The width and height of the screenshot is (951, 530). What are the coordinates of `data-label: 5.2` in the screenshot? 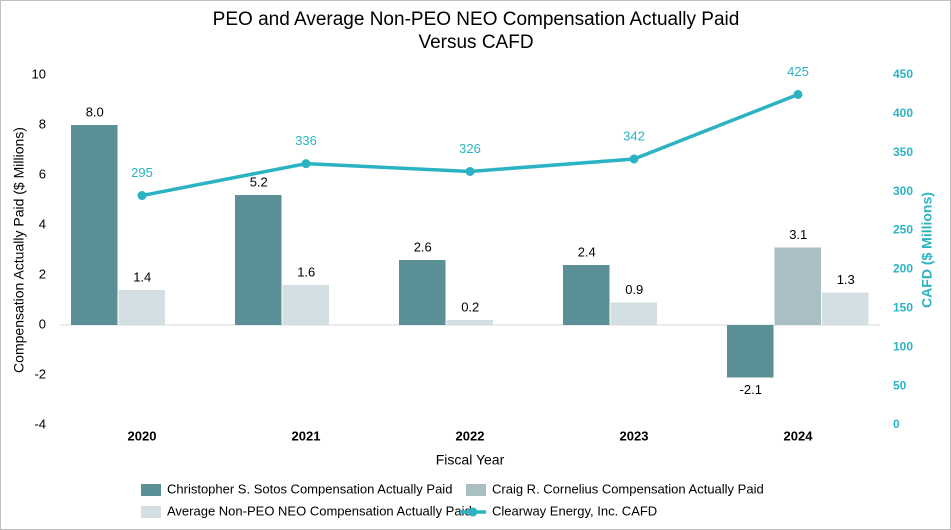 It's located at (259, 181).